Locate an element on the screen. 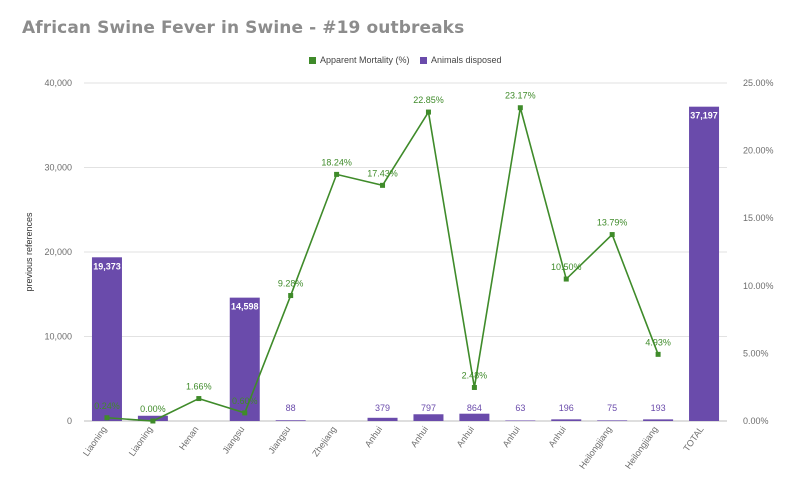 The width and height of the screenshot is (800, 493). line-value-label: 1.66% is located at coordinates (199, 387).